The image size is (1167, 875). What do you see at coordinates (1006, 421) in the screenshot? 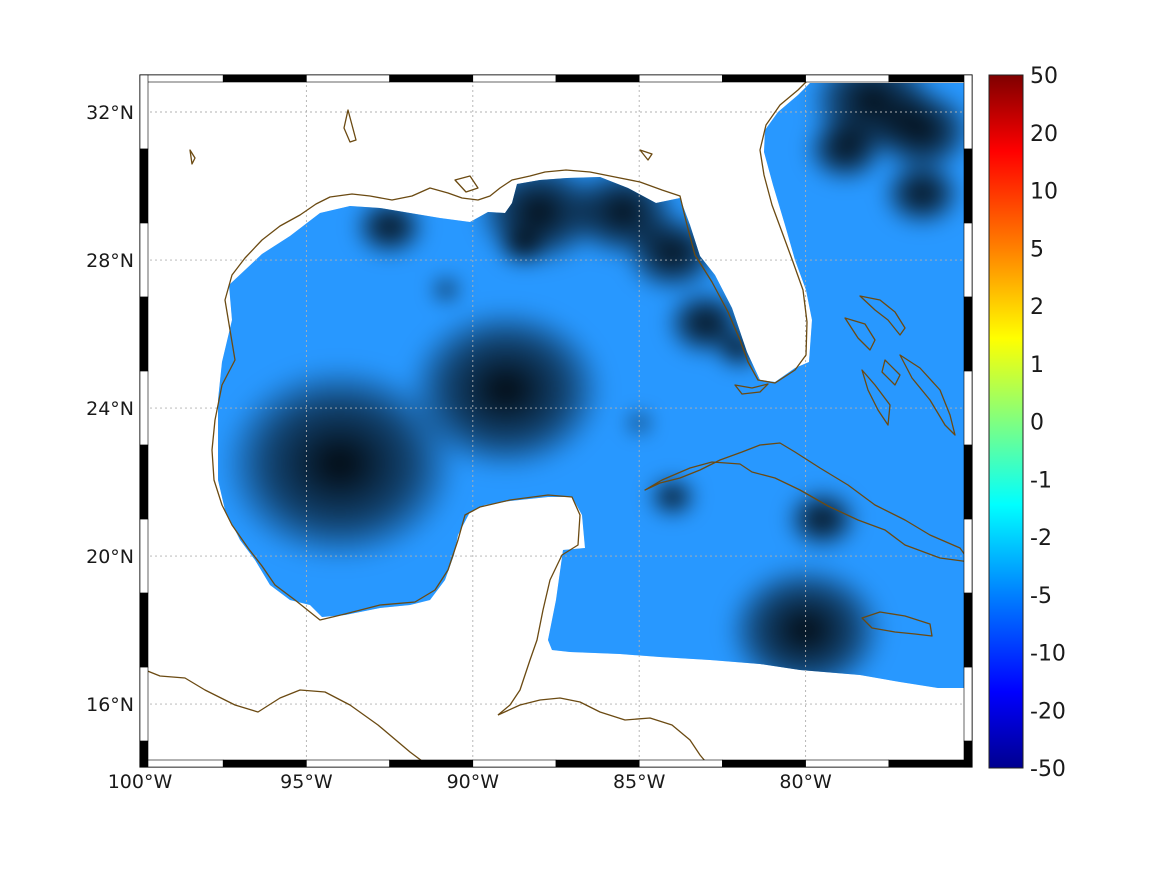
I see `colorbar-gradient` at bounding box center [1006, 421].